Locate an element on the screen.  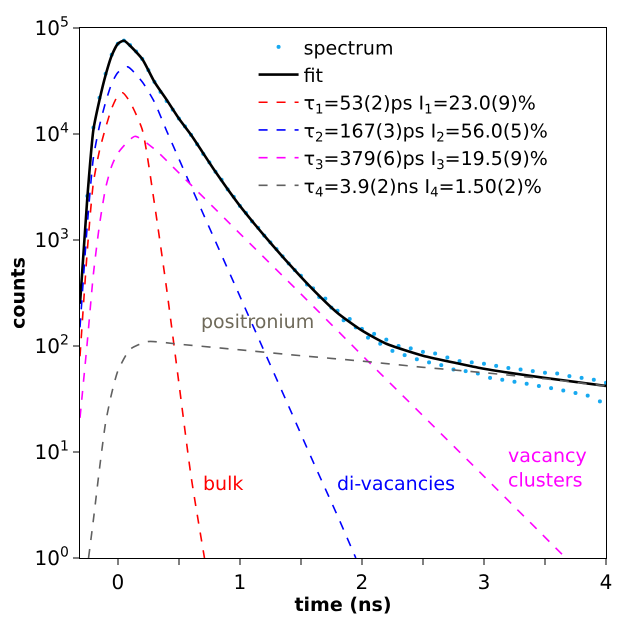
x-tick-label: 2 is located at coordinates (362, 582).